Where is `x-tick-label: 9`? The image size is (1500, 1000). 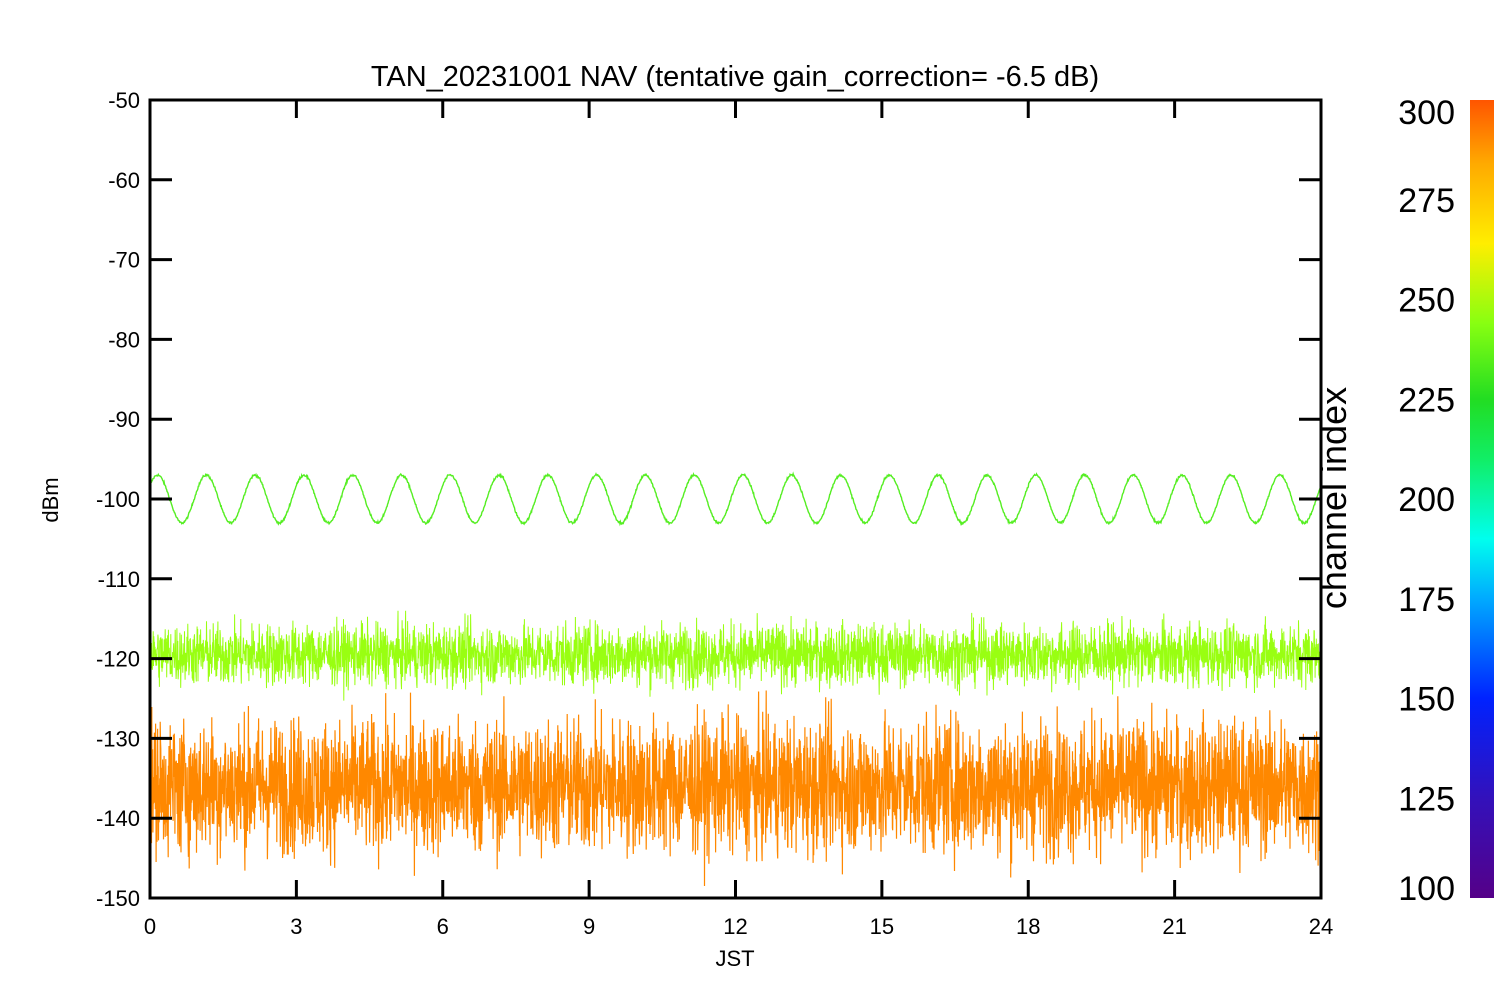
x-tick-label: 9 is located at coordinates (589, 926).